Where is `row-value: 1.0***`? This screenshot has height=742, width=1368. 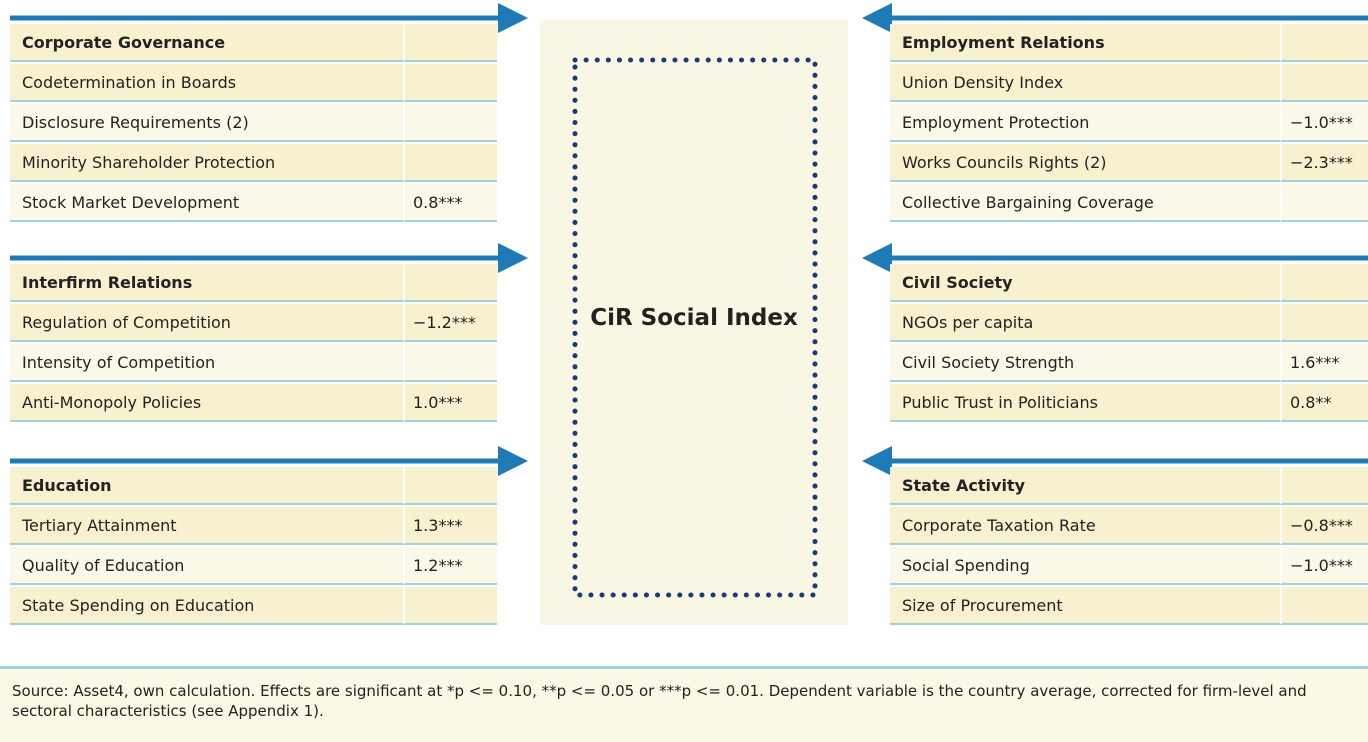 row-value: 1.0*** is located at coordinates (450, 403).